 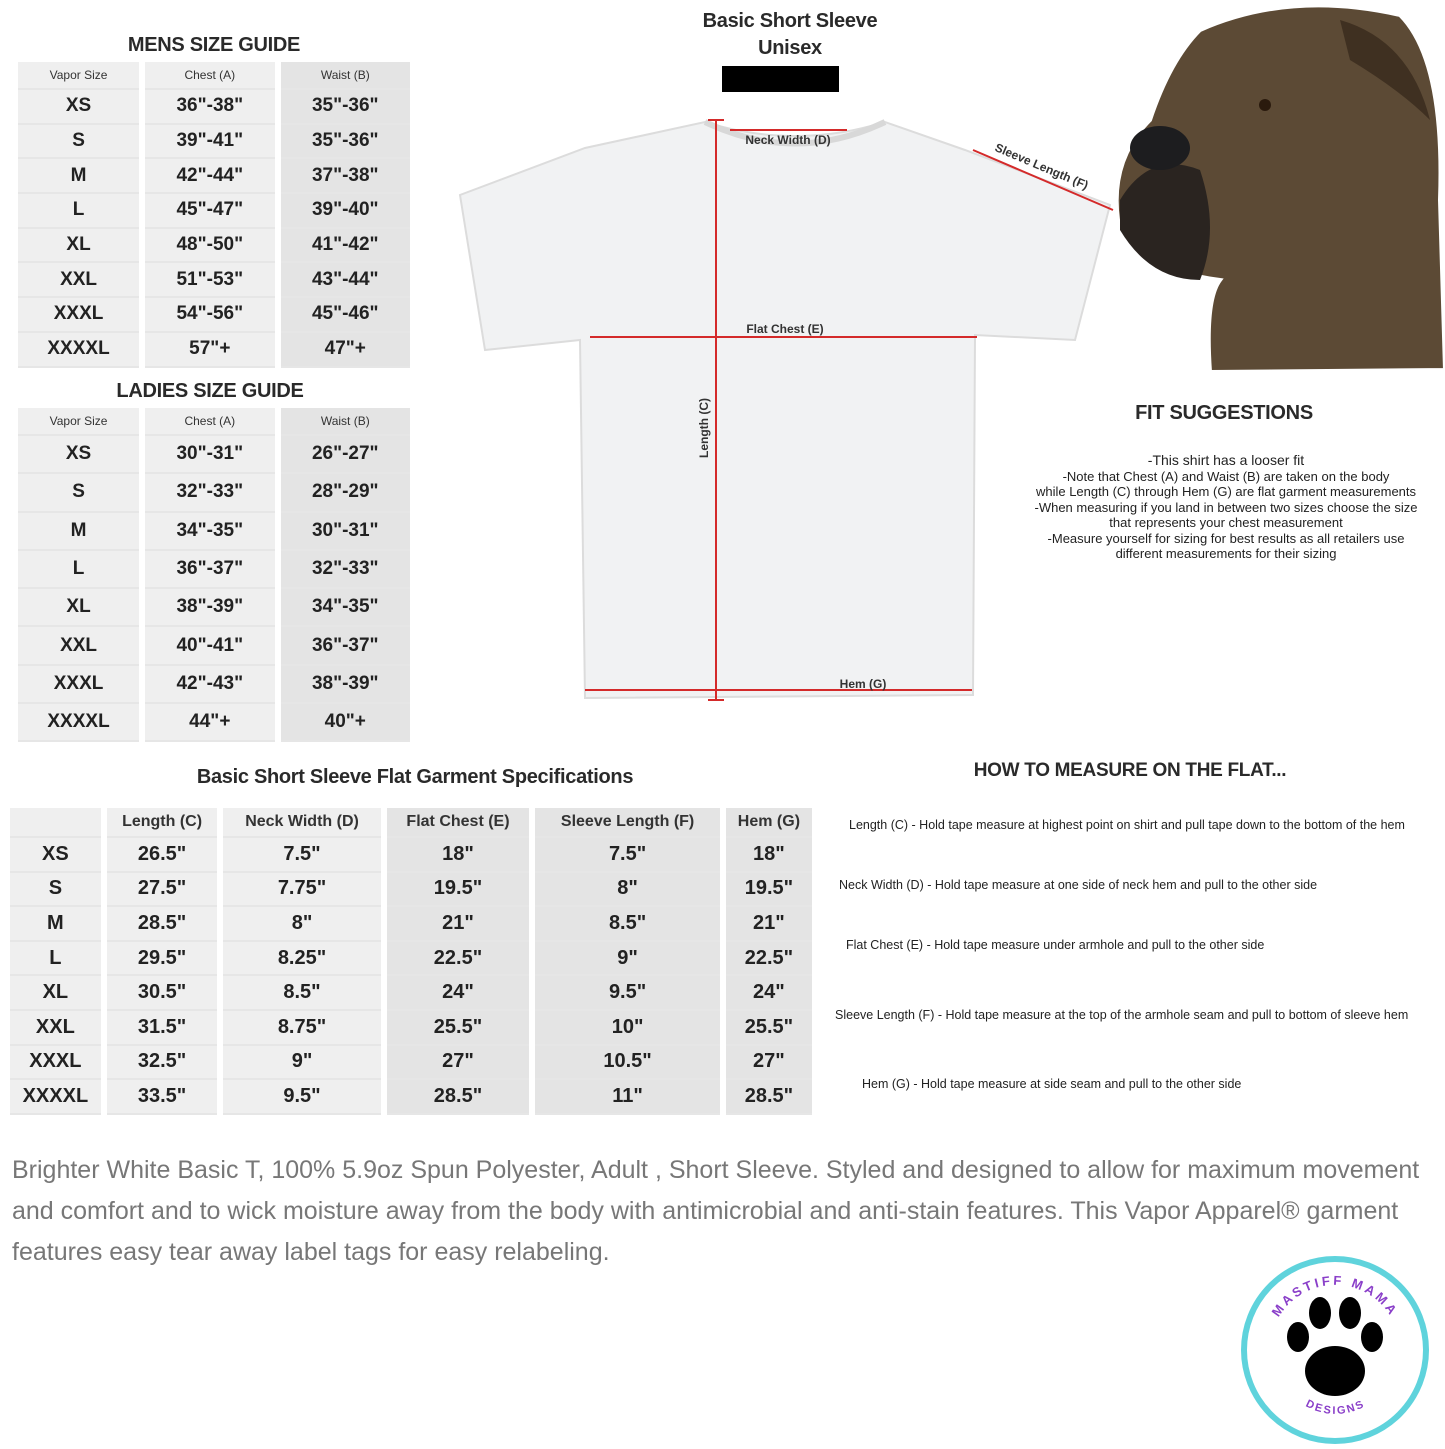 I want to click on shirt-title: Basic Short Sleeve Unisex, so click(x=790, y=35).